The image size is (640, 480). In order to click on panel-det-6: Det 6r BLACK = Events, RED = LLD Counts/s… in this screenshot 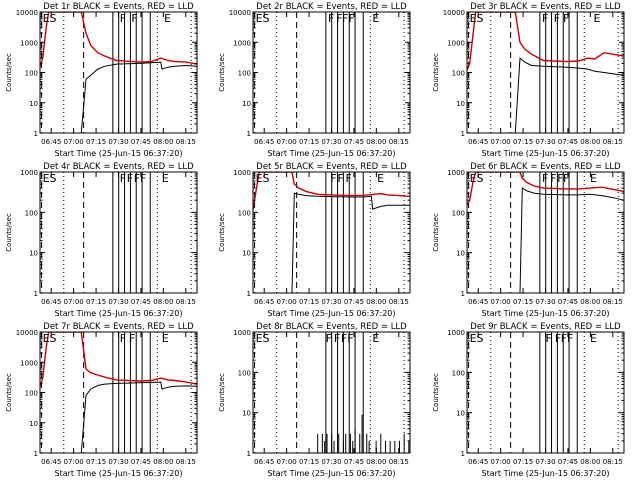, I will do `click(528, 240)`.